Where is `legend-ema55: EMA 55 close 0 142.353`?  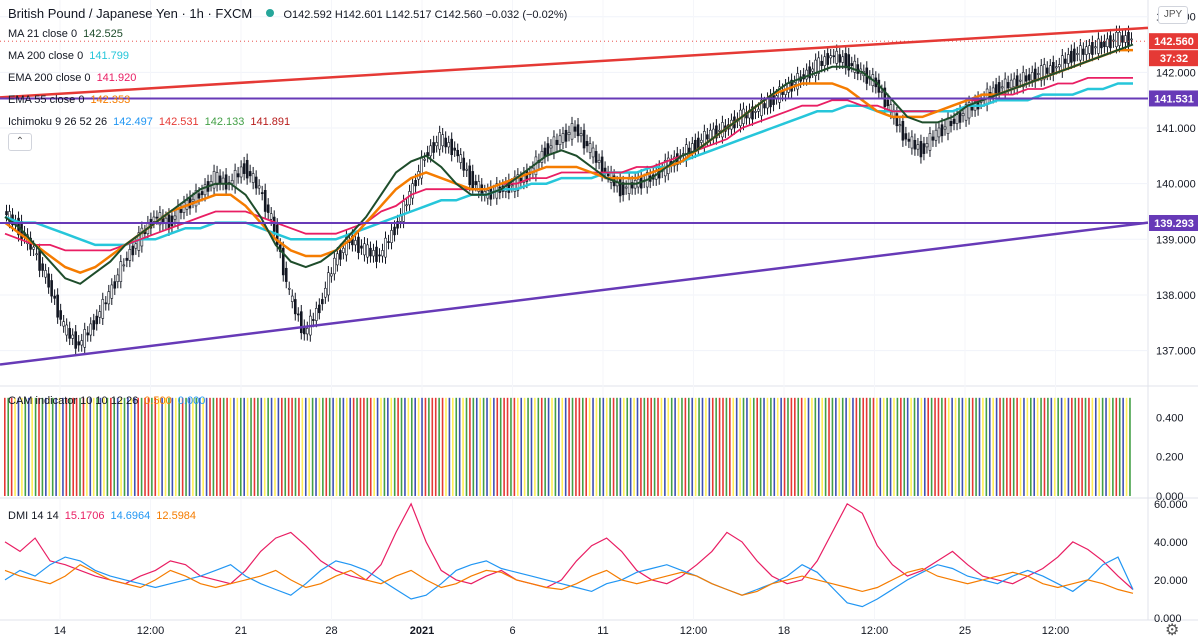 legend-ema55: EMA 55 close 0 142.353 is located at coordinates (72, 100).